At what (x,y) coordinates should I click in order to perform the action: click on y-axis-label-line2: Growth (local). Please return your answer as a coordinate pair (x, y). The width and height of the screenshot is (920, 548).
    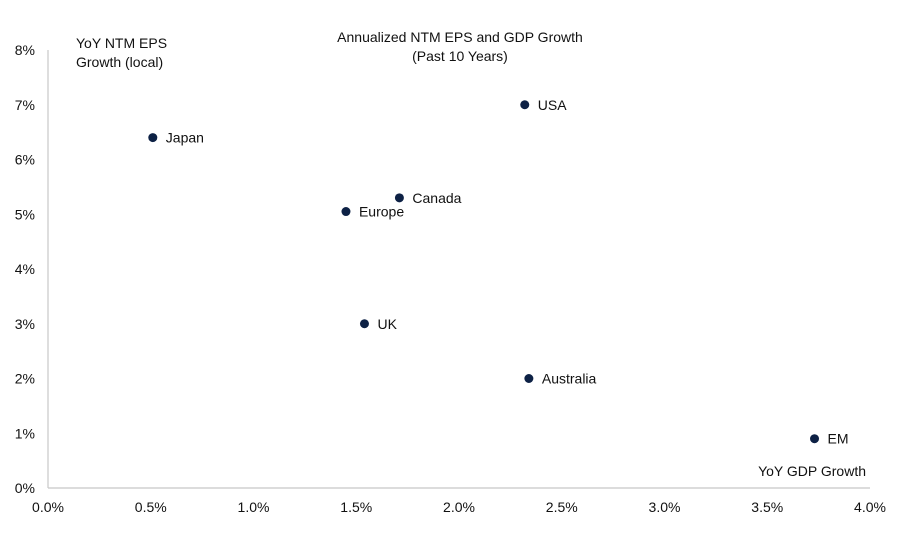
    Looking at the image, I should click on (119, 62).